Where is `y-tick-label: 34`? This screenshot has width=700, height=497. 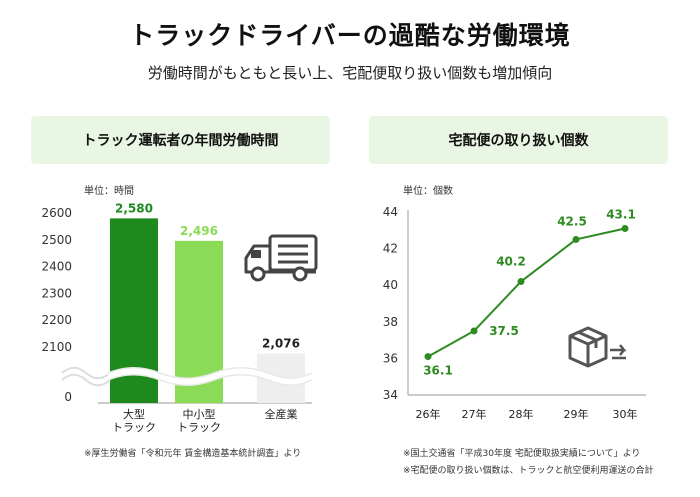
y-tick-label: 34 is located at coordinates (390, 395).